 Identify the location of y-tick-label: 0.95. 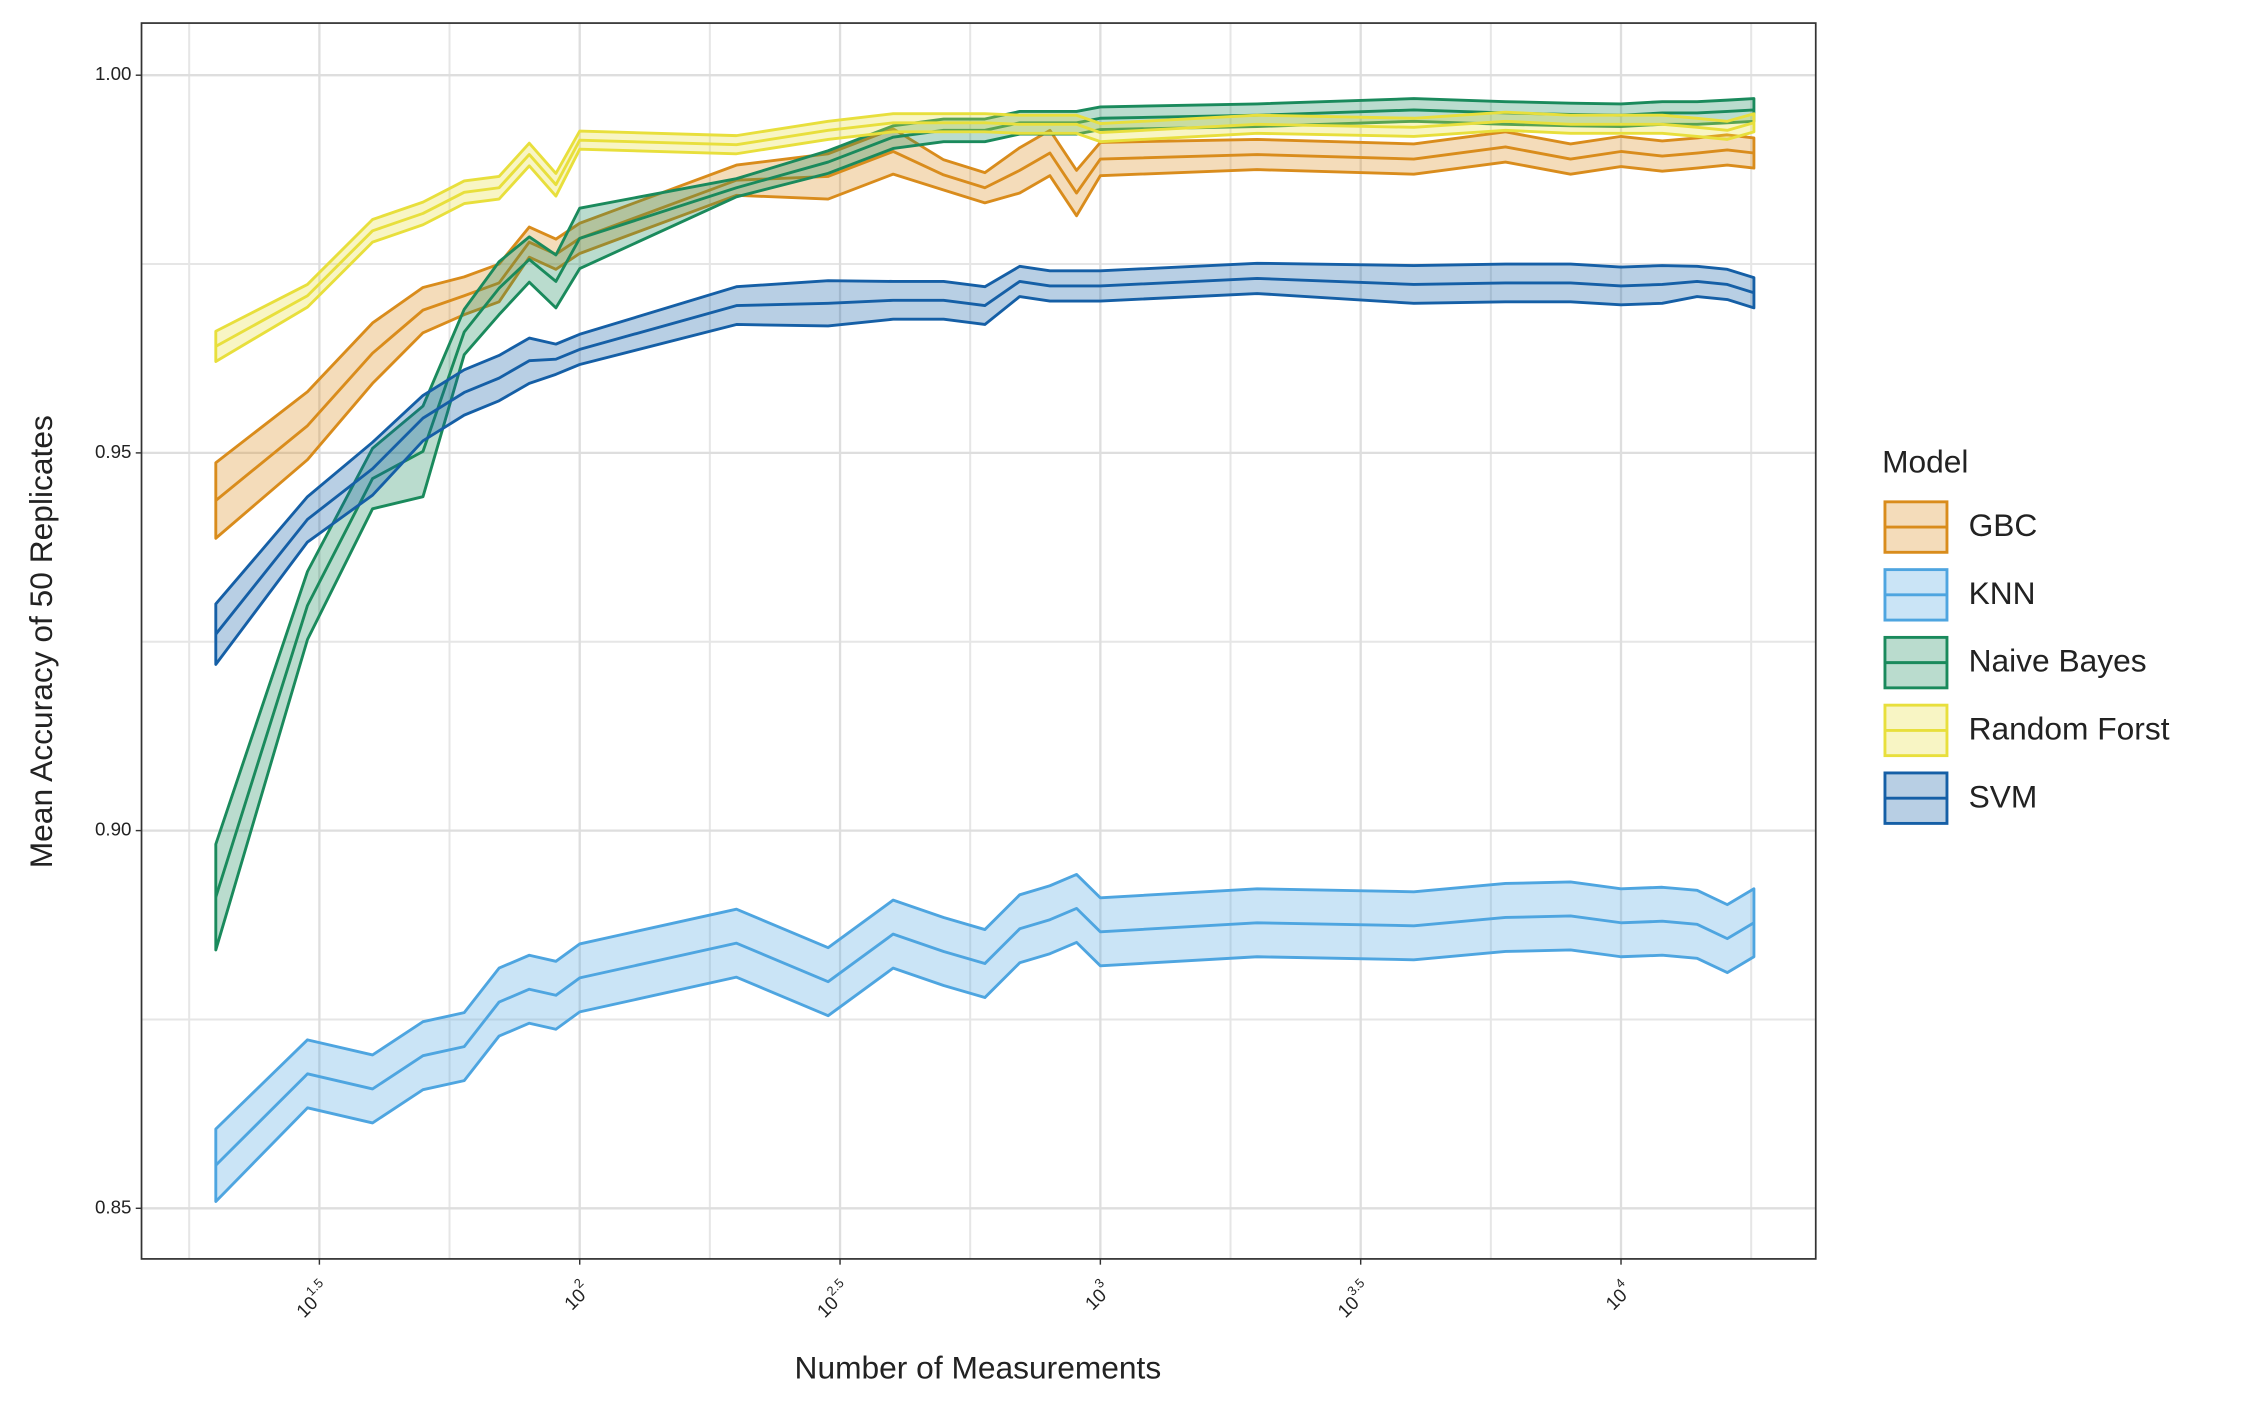
(113, 451).